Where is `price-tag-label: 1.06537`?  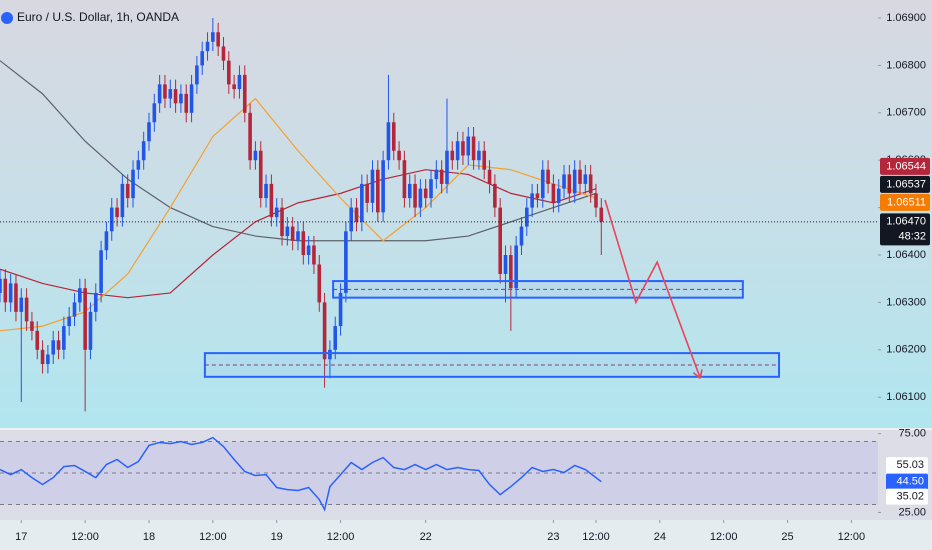 price-tag-label: 1.06537 is located at coordinates (906, 184).